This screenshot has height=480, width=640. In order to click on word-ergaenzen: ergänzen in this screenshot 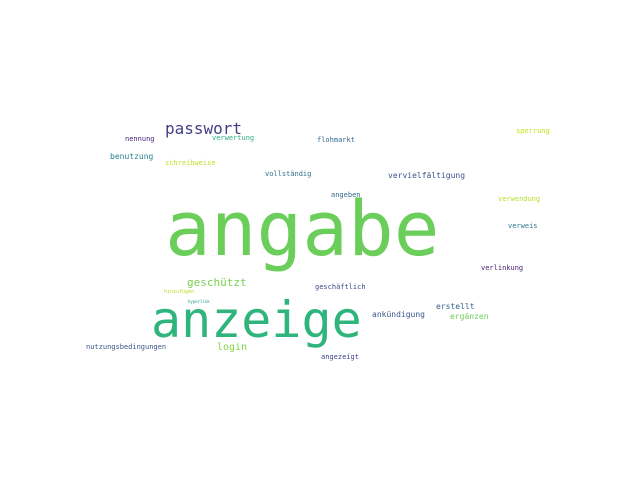, I will do `click(469, 316)`.